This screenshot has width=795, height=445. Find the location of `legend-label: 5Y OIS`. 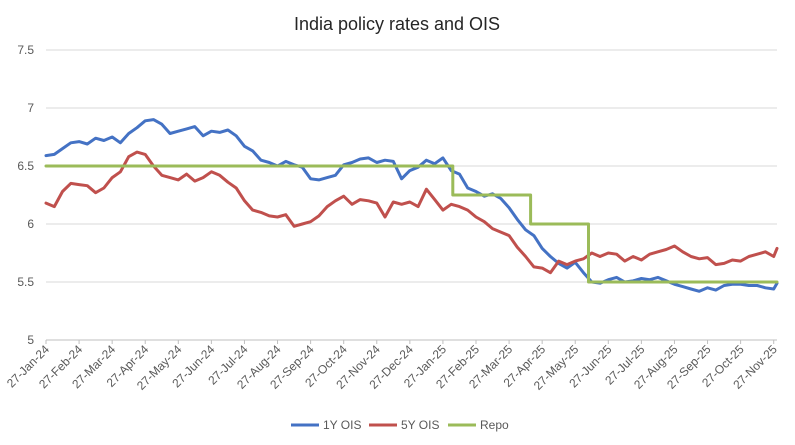

legend-label: 5Y OIS is located at coordinates (420, 425).